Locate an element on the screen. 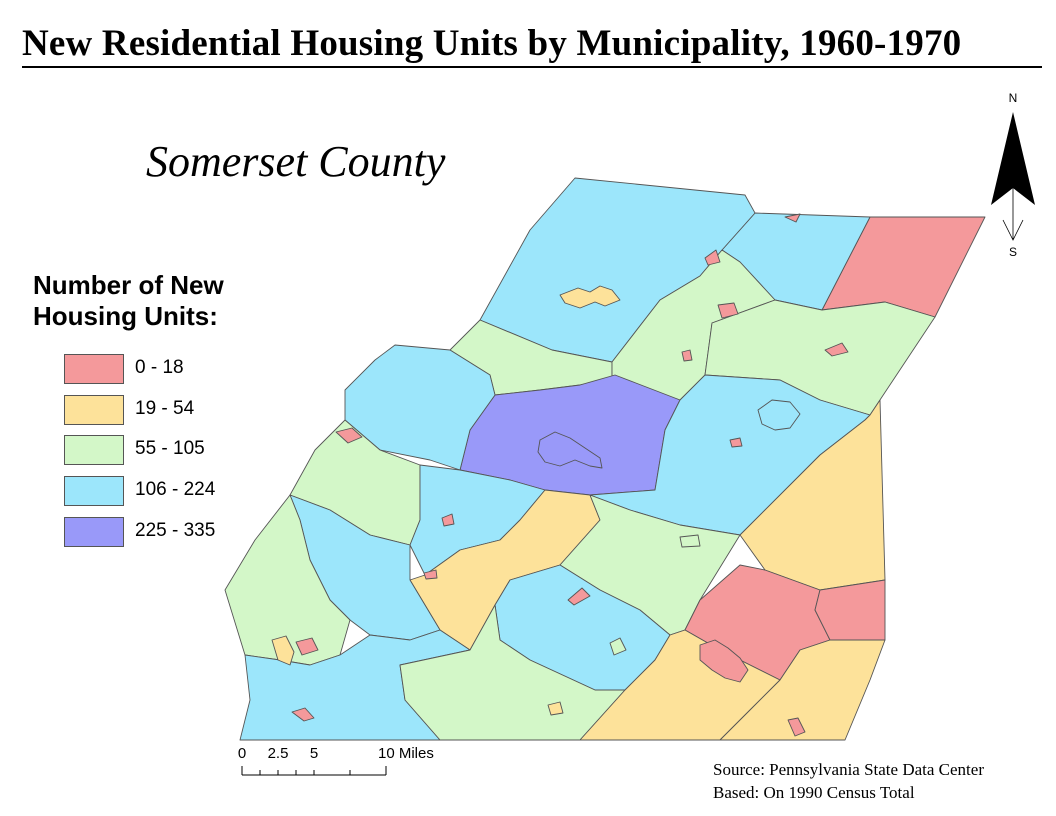 The image size is (1056, 816). borough-ne-red is located at coordinates (712, 257).